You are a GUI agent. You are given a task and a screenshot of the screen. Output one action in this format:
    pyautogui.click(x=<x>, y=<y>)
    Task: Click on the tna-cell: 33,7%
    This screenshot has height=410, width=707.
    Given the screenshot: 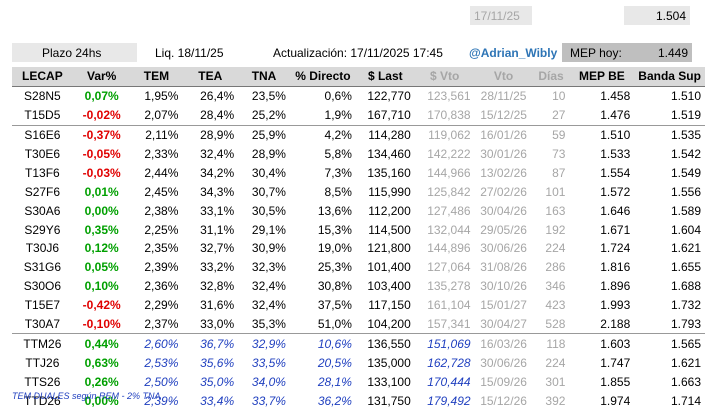 What is the action you would take?
    pyautogui.click(x=268, y=400)
    